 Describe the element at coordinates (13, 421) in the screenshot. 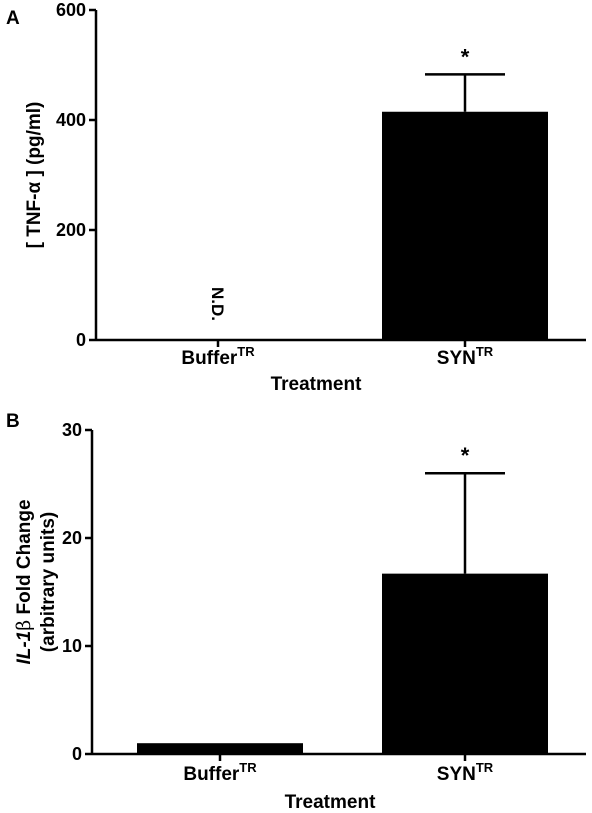

I see `panel-letter-b: B` at that location.